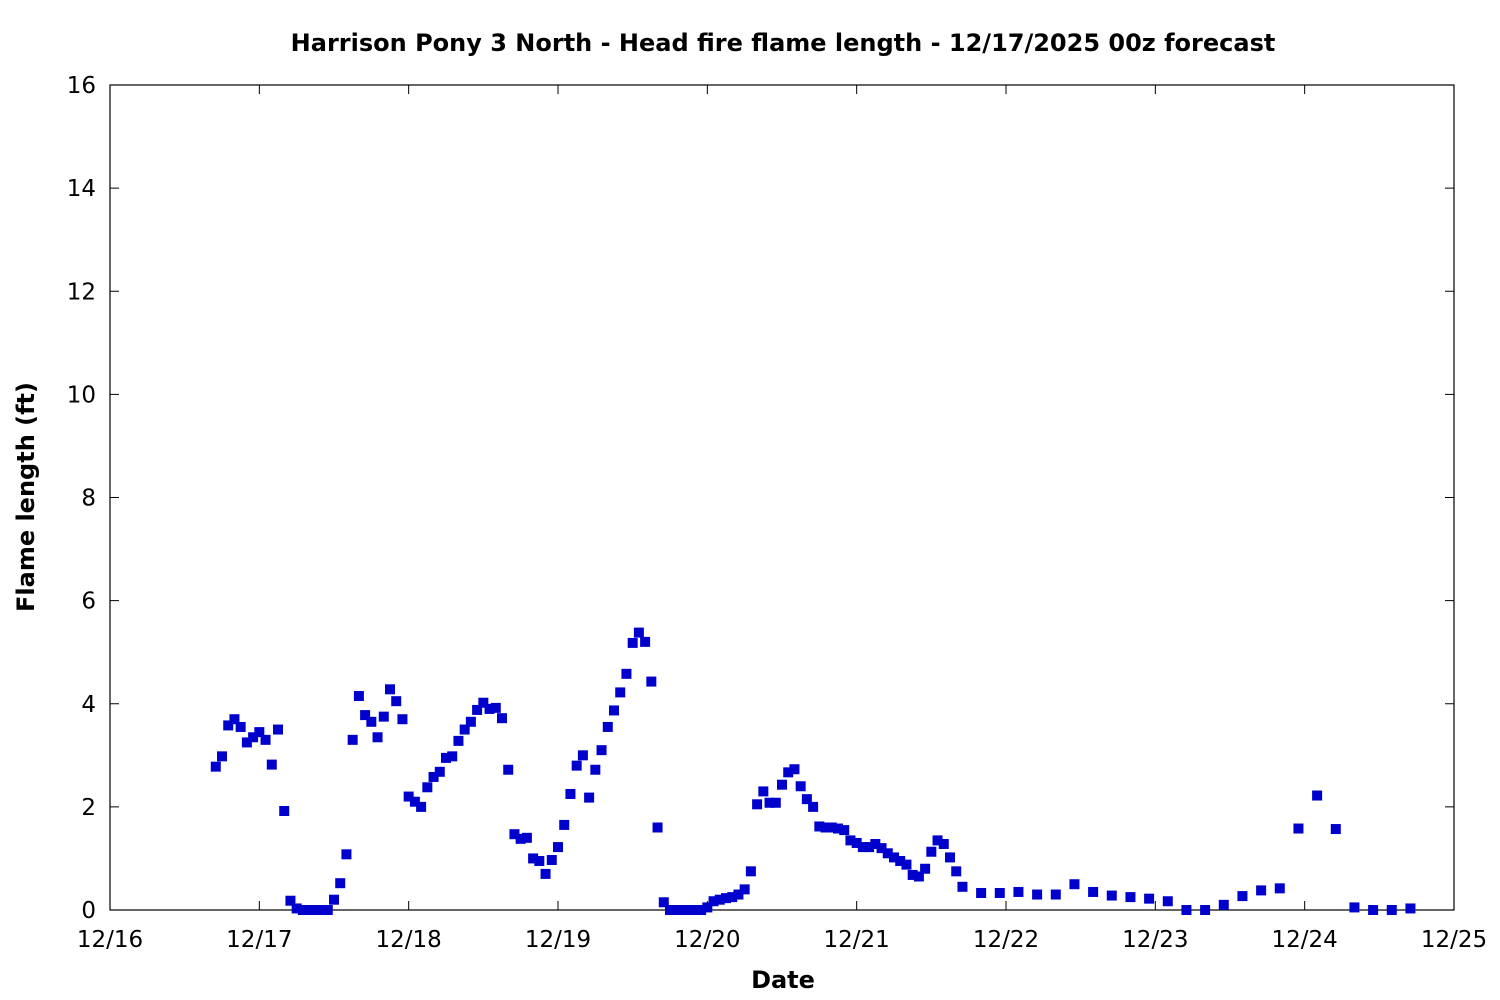  What do you see at coordinates (81, 189) in the screenshot?
I see `y-tick-label: 14` at bounding box center [81, 189].